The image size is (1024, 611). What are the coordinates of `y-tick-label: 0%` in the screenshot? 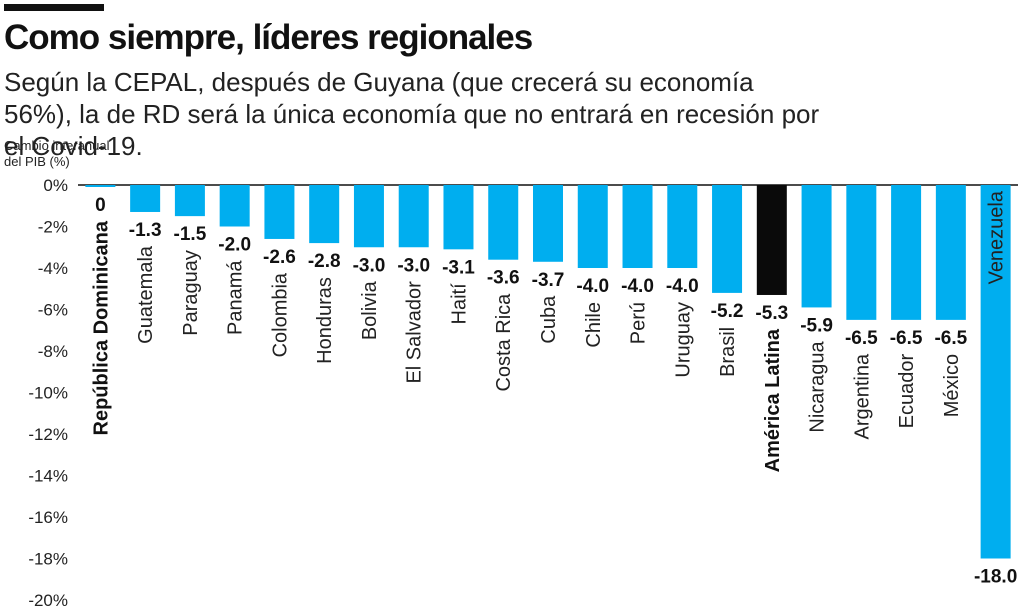 It's located at (55, 185).